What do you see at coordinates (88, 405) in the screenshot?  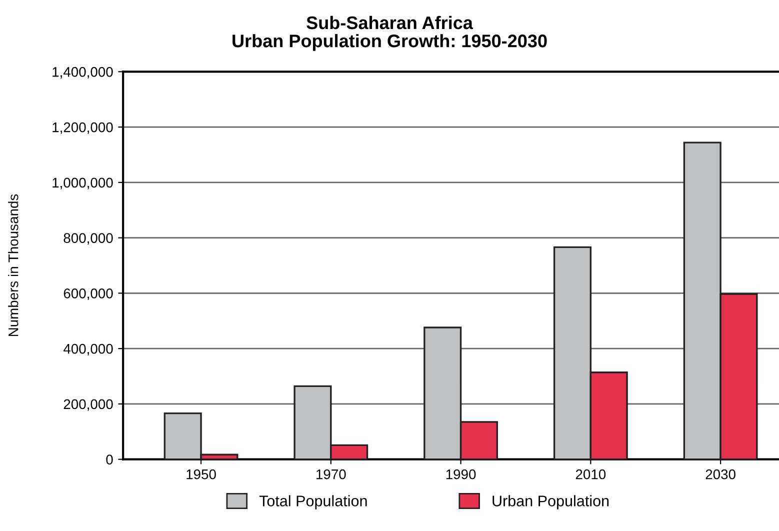 I see `y-tick-label: 200,000` at bounding box center [88, 405].